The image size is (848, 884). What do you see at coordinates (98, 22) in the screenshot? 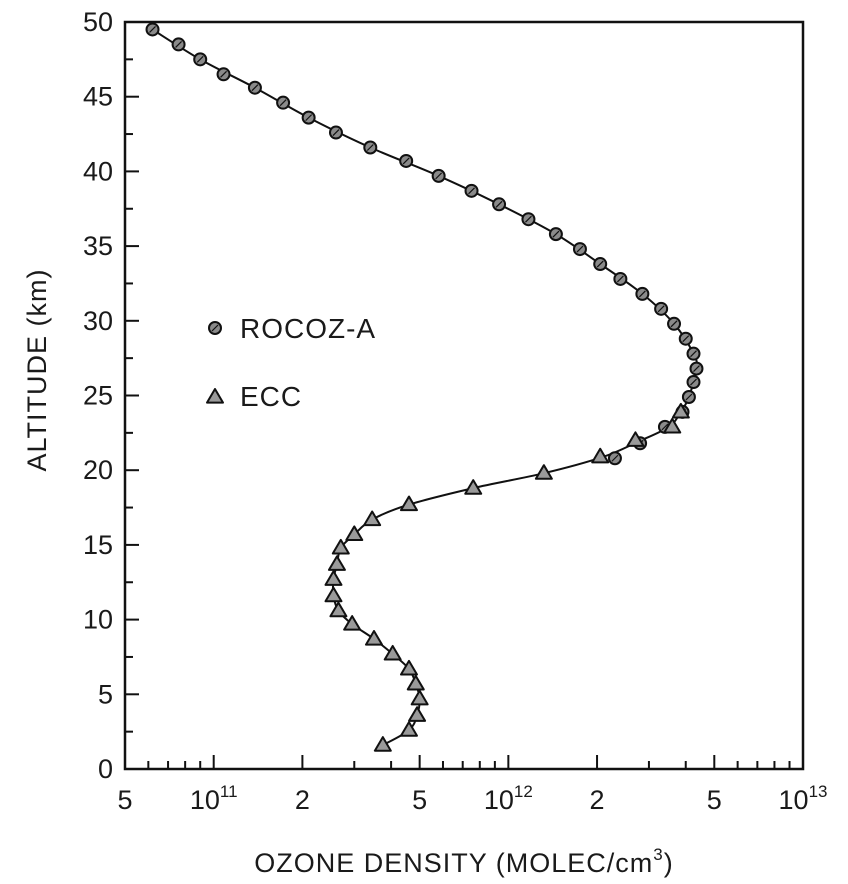
I see `y-tick-label: 50` at bounding box center [98, 22].